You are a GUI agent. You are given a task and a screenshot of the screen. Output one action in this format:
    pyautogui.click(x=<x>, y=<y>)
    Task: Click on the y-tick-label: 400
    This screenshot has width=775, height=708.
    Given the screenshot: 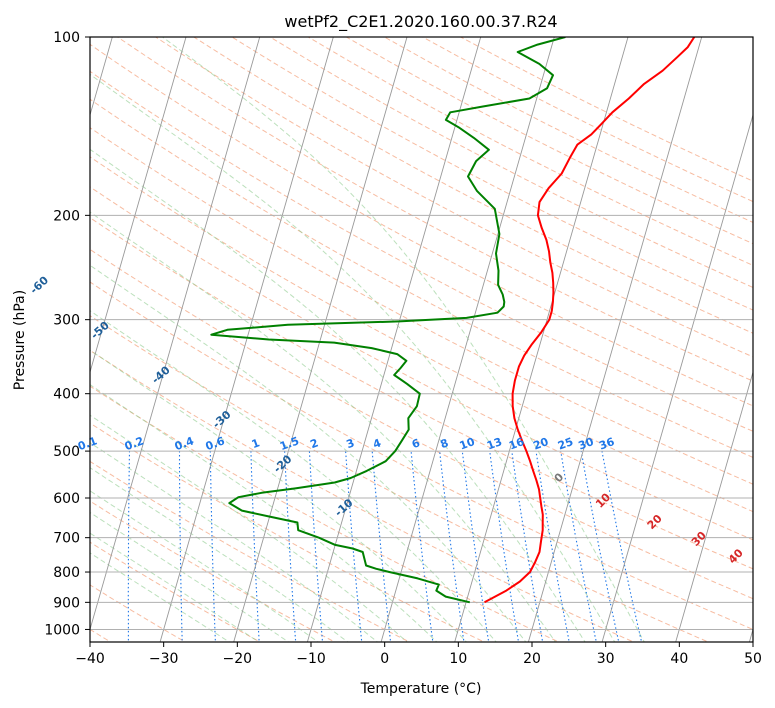 What is the action you would take?
    pyautogui.click(x=66, y=395)
    